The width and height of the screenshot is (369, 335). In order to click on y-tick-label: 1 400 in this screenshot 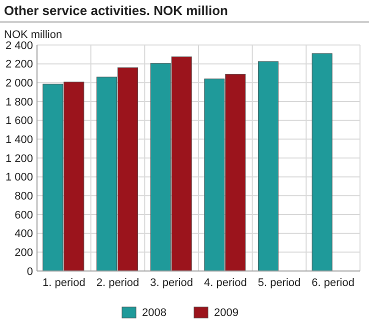, I will do `click(19, 140)`.